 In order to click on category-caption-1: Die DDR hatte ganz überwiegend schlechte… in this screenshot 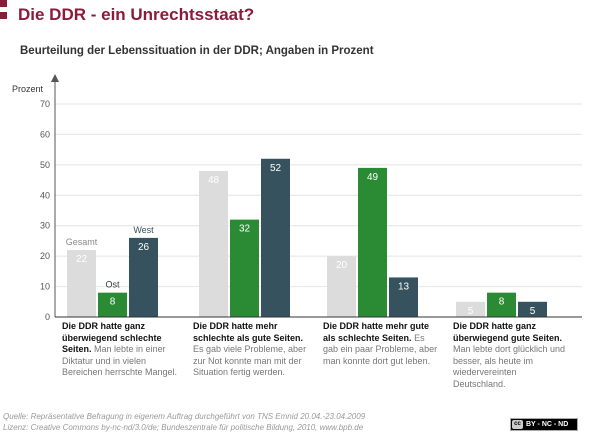, I will do `click(121, 350)`.